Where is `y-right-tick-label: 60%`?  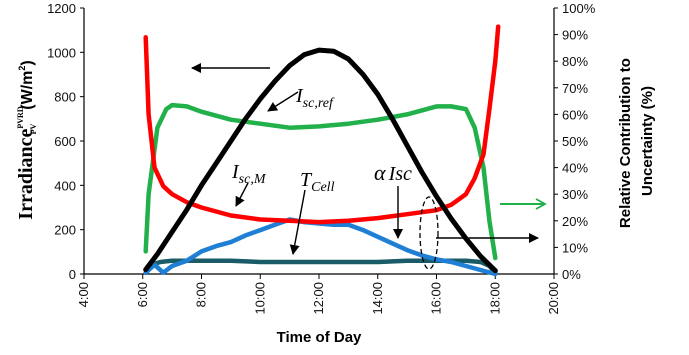 y-right-tick-label: 60% is located at coordinates (575, 114).